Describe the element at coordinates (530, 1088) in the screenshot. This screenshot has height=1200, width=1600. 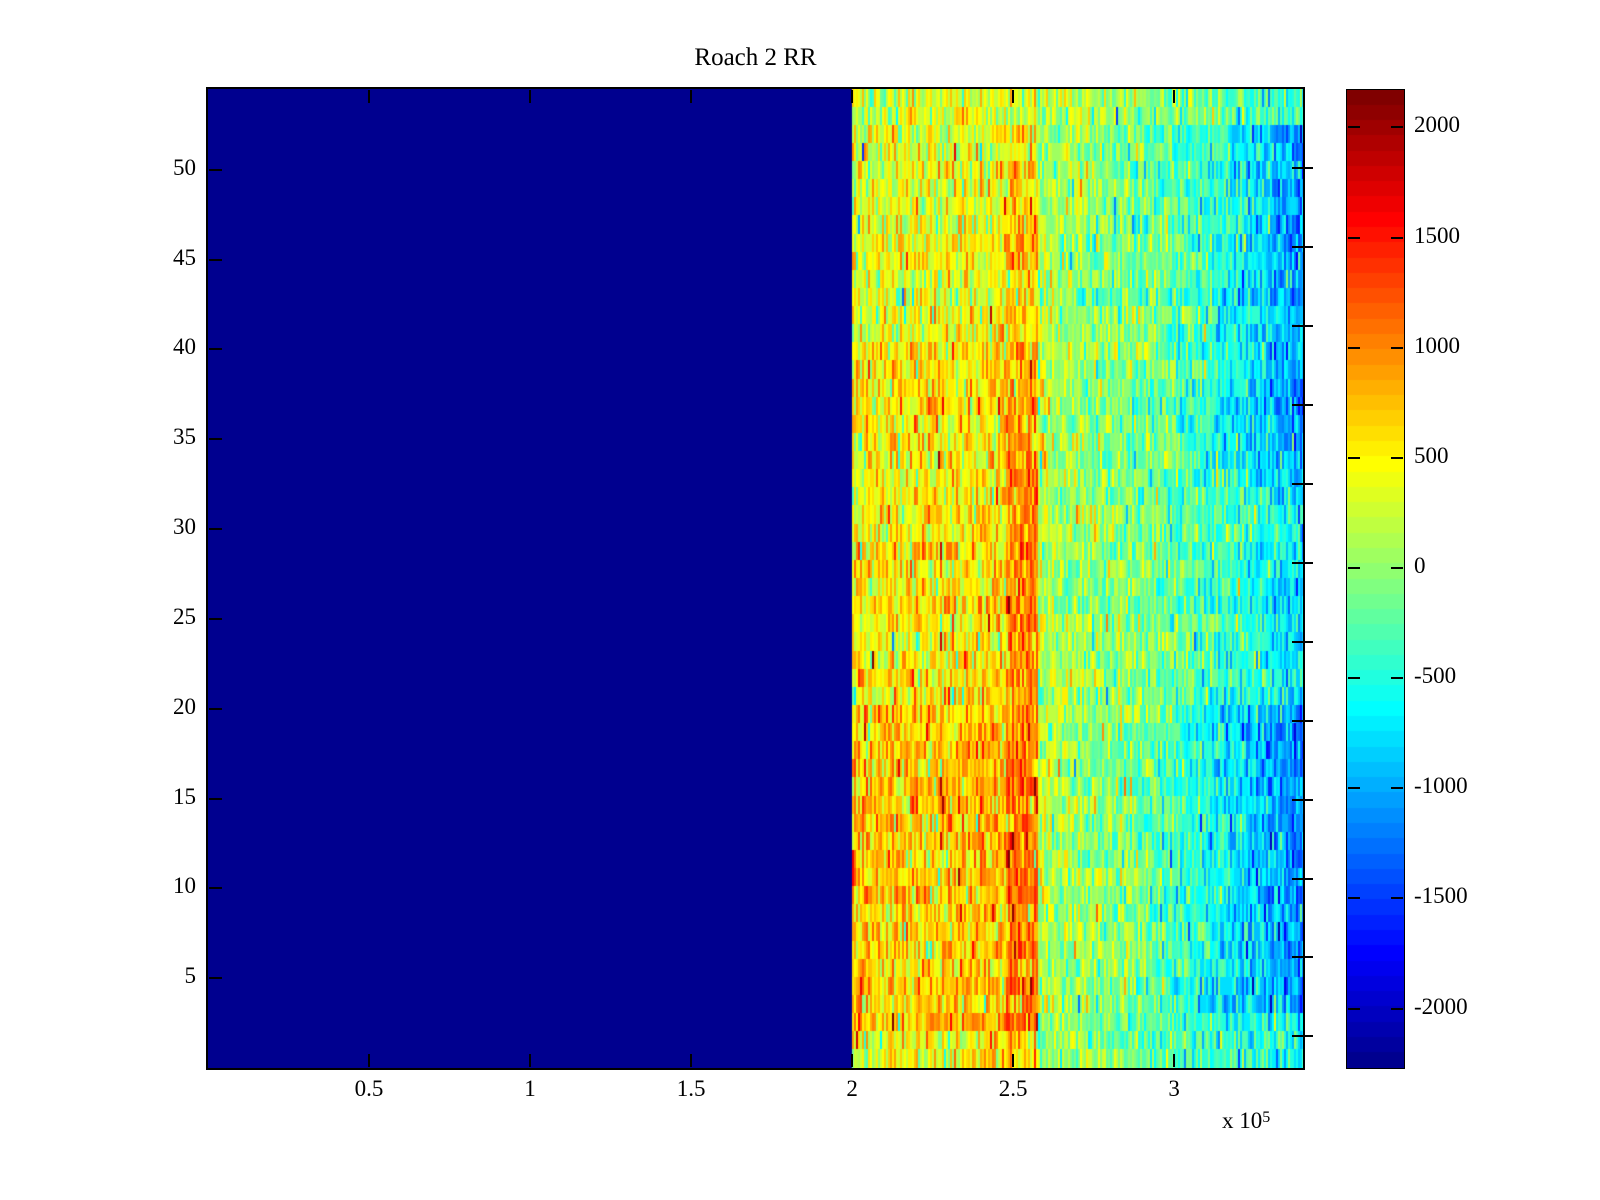
I see `x-tick-label: 1` at that location.